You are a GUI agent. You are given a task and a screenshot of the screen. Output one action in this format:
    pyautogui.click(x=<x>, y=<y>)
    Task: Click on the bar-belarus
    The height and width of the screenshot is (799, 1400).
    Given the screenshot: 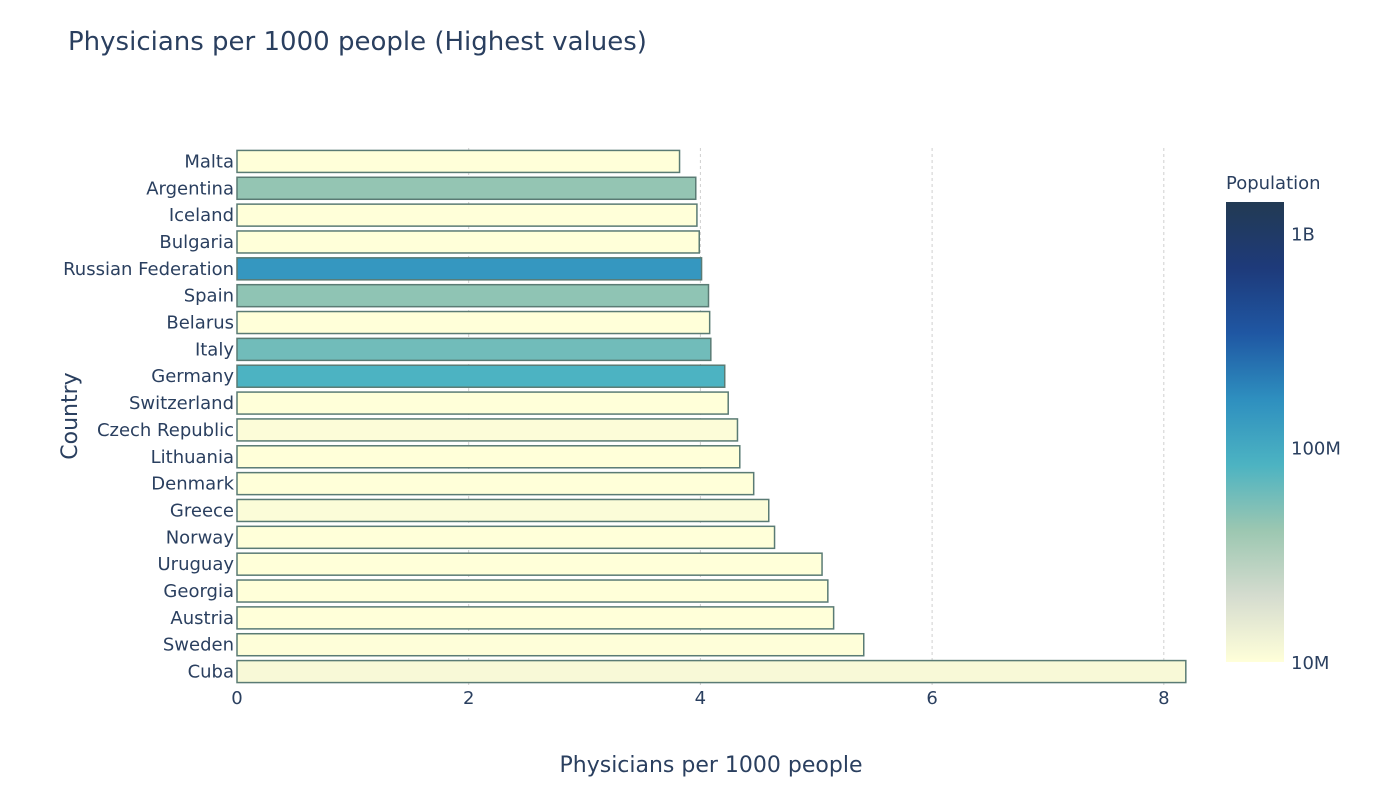 What is the action you would take?
    pyautogui.click(x=473, y=322)
    